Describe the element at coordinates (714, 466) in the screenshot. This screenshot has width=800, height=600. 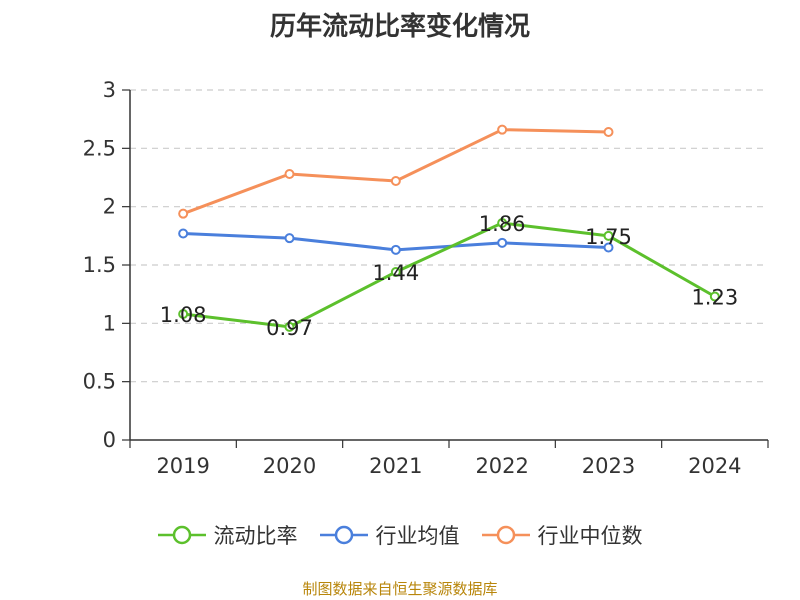
I see `x-tick-label: 2024` at that location.